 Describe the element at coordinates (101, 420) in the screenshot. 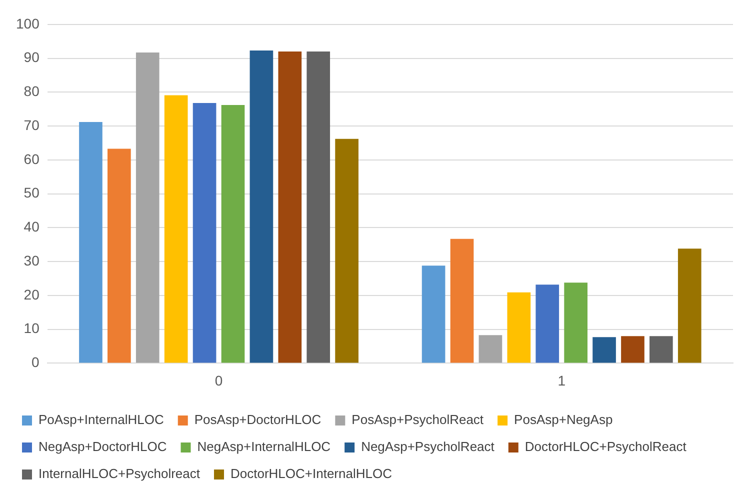

I see `legend-label: PoAsp+InternalHLOC` at that location.